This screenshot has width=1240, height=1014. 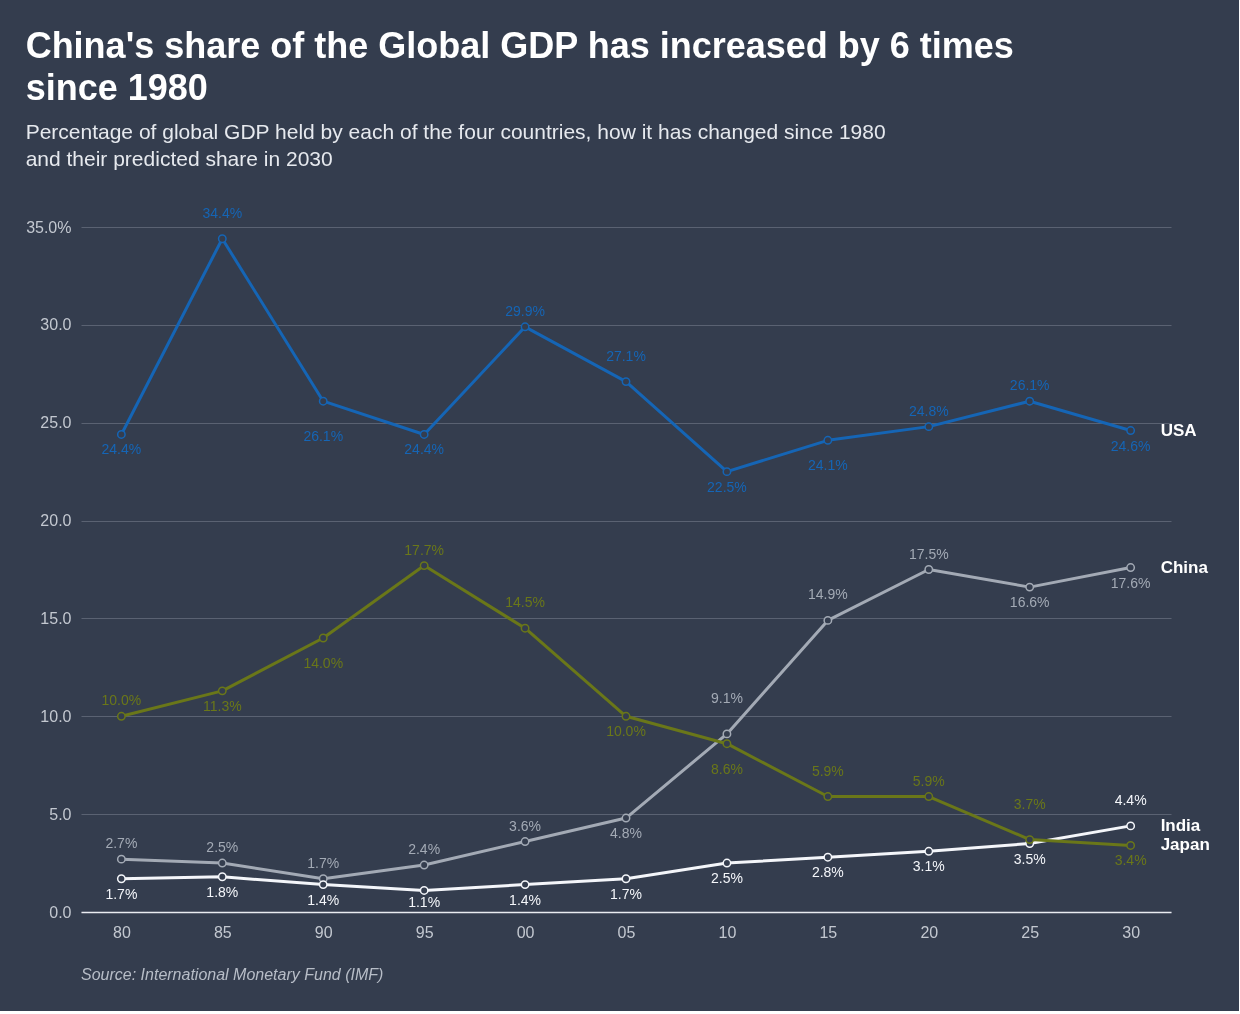 What do you see at coordinates (121, 843) in the screenshot?
I see `data-label: 2.7%` at bounding box center [121, 843].